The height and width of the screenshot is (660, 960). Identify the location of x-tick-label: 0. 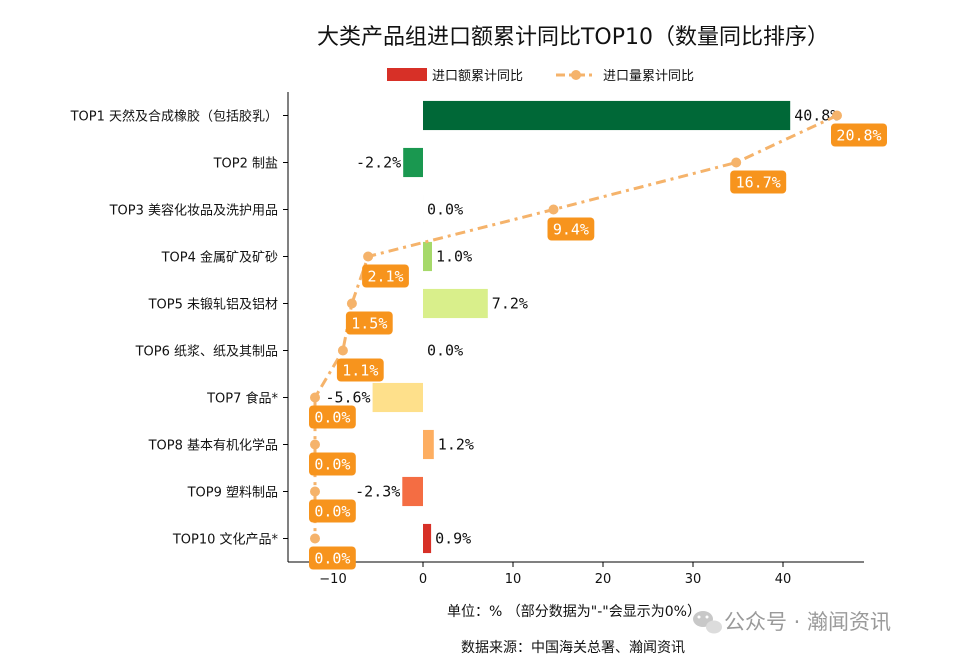
(423, 579).